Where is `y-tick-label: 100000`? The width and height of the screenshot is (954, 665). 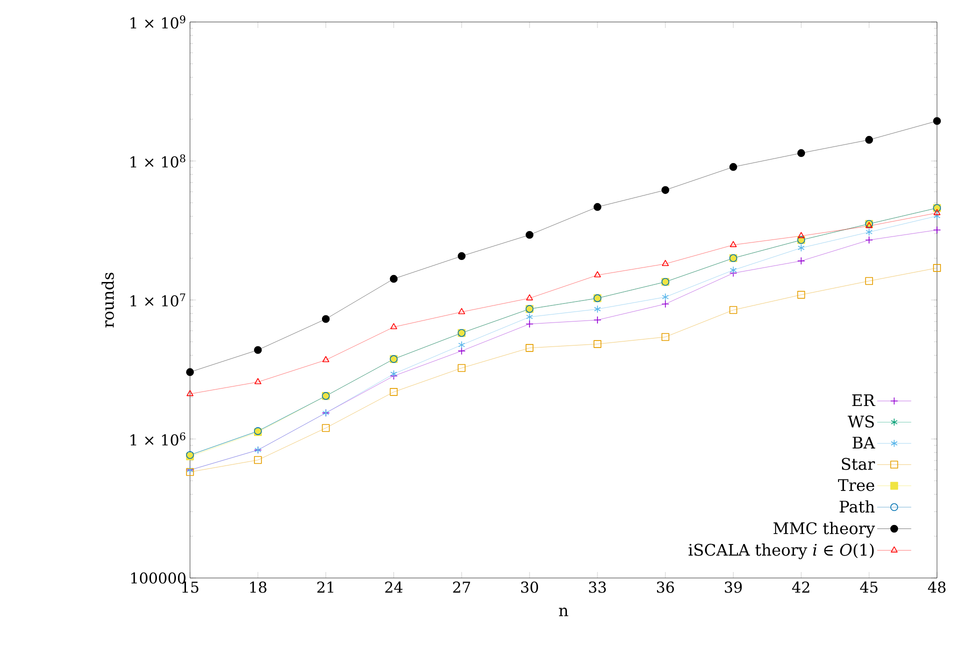
y-tick-label: 100000 is located at coordinates (158, 578).